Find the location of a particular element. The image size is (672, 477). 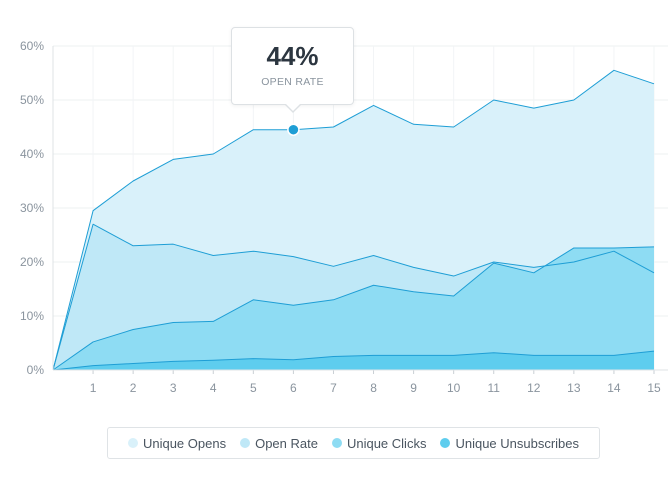

x-tick-label: 2 is located at coordinates (133, 388).